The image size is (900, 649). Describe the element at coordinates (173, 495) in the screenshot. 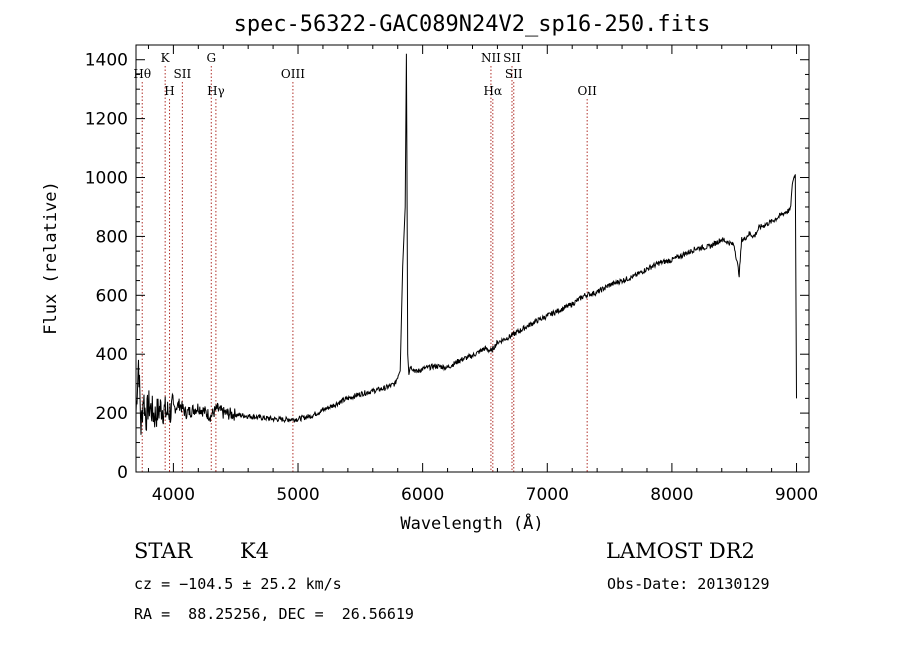

I see `x-tick-label: 4000` at that location.